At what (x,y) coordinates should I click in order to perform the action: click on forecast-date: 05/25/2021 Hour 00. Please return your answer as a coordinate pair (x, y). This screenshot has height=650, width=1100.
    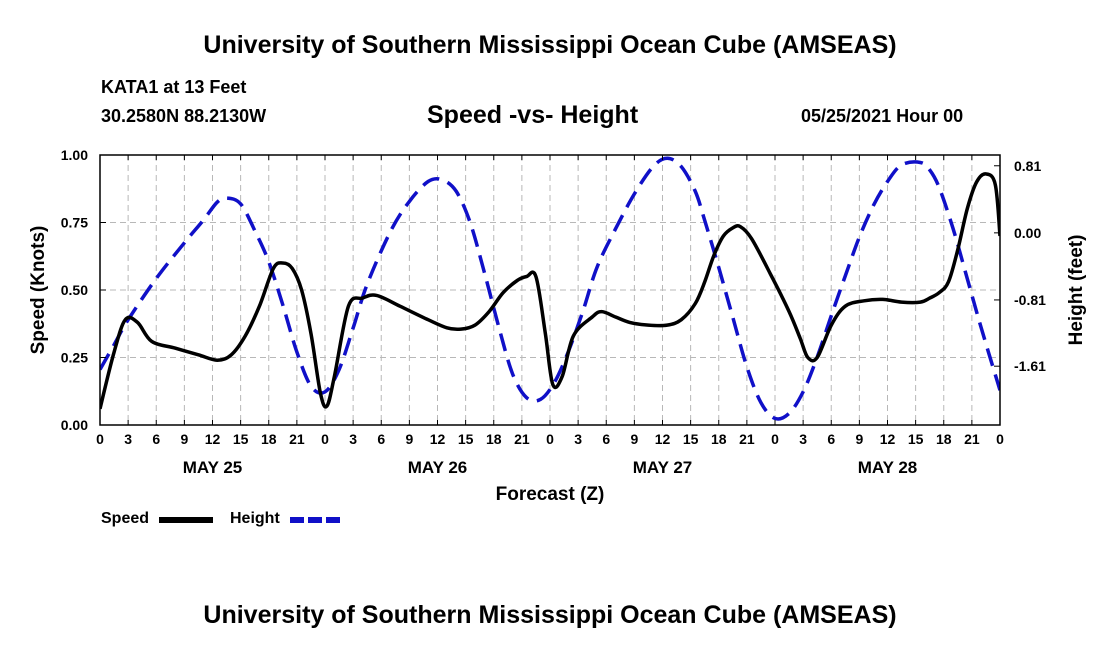
    Looking at the image, I should click on (882, 116).